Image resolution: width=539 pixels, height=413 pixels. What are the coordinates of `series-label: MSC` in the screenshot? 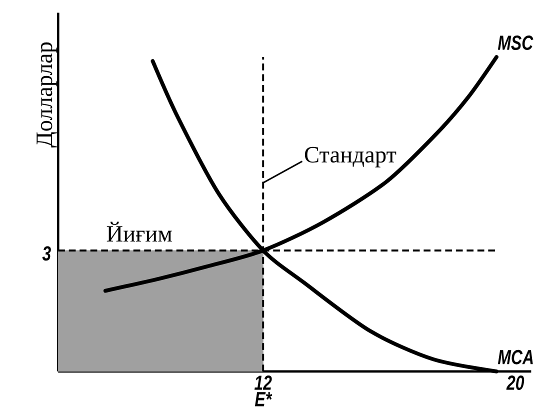 It's located at (516, 42).